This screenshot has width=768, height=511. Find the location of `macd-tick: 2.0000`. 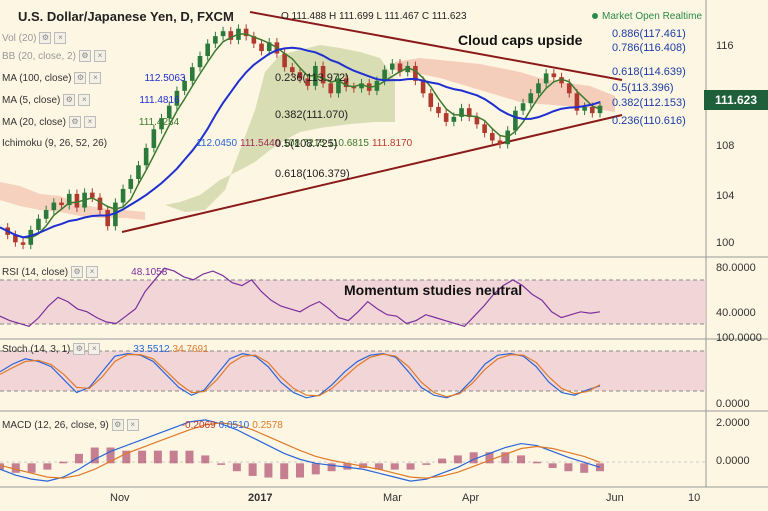

macd-tick: 2.0000 is located at coordinates (733, 423).